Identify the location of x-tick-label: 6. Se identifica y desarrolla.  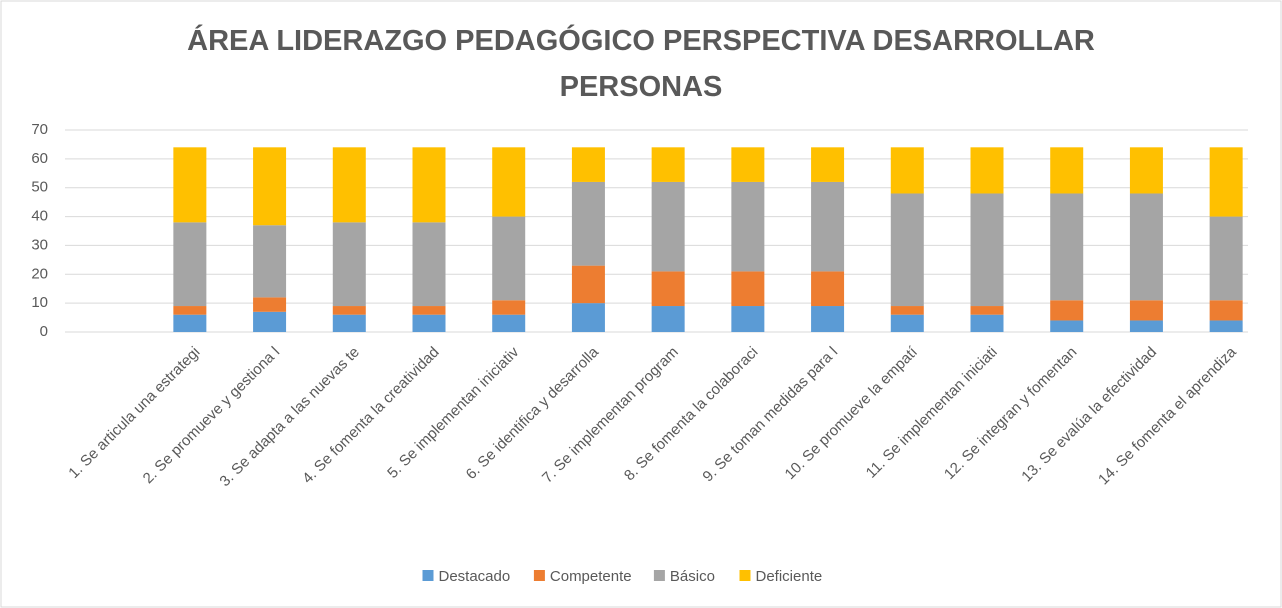
(533, 413).